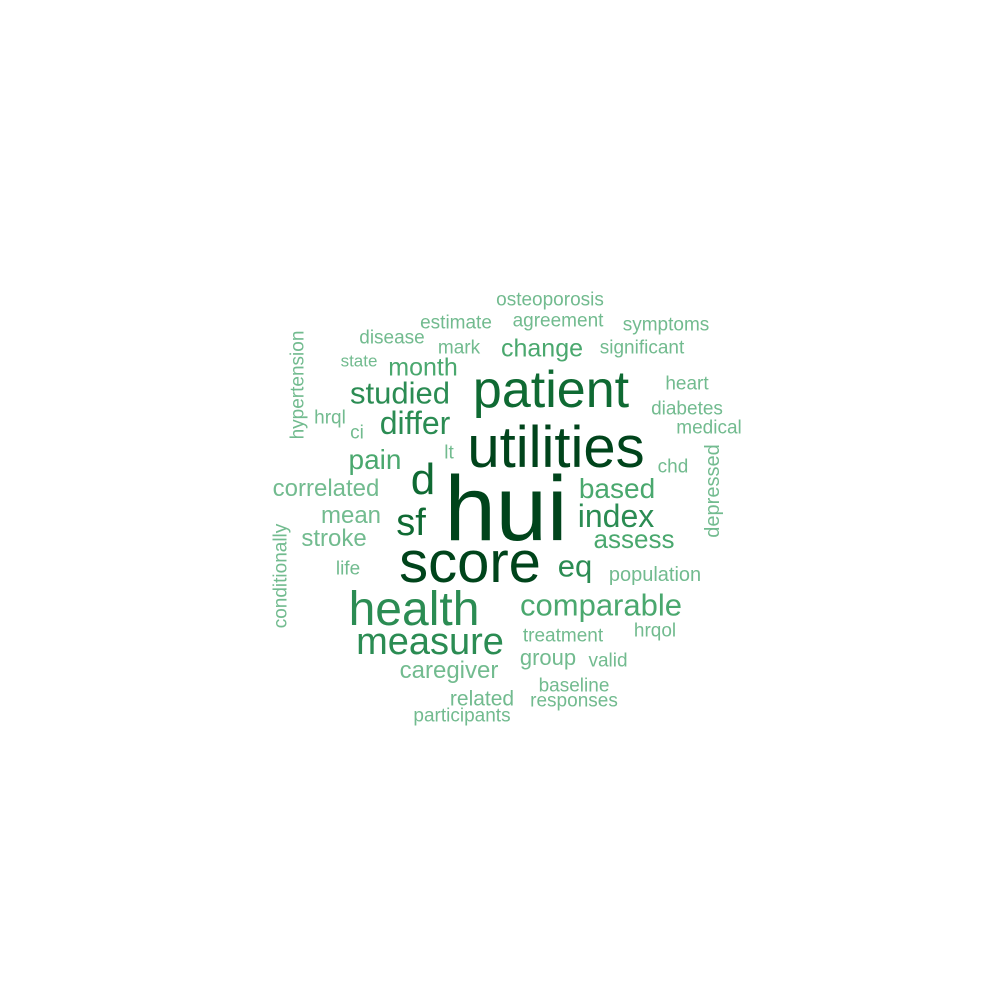 This screenshot has height=1008, width=1008. I want to click on word-studied: studied, so click(400, 393).